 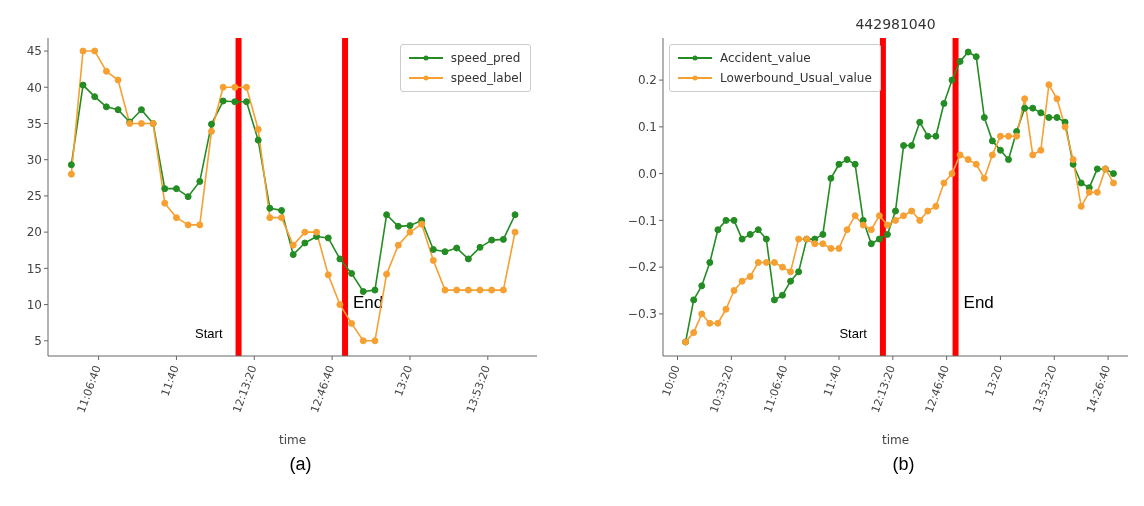 I want to click on y-tick-label: 0.0, so click(x=647, y=173).